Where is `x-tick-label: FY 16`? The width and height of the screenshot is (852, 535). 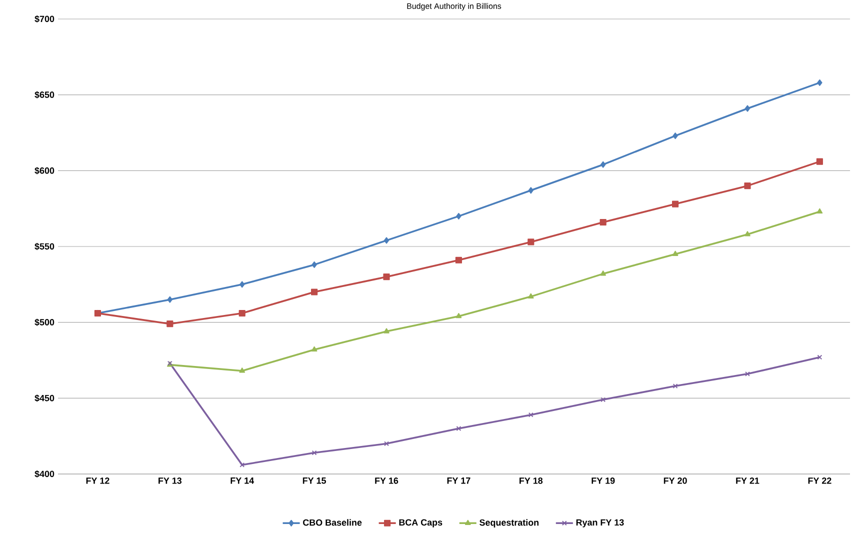
x-tick-label: FY 16 is located at coordinates (386, 481).